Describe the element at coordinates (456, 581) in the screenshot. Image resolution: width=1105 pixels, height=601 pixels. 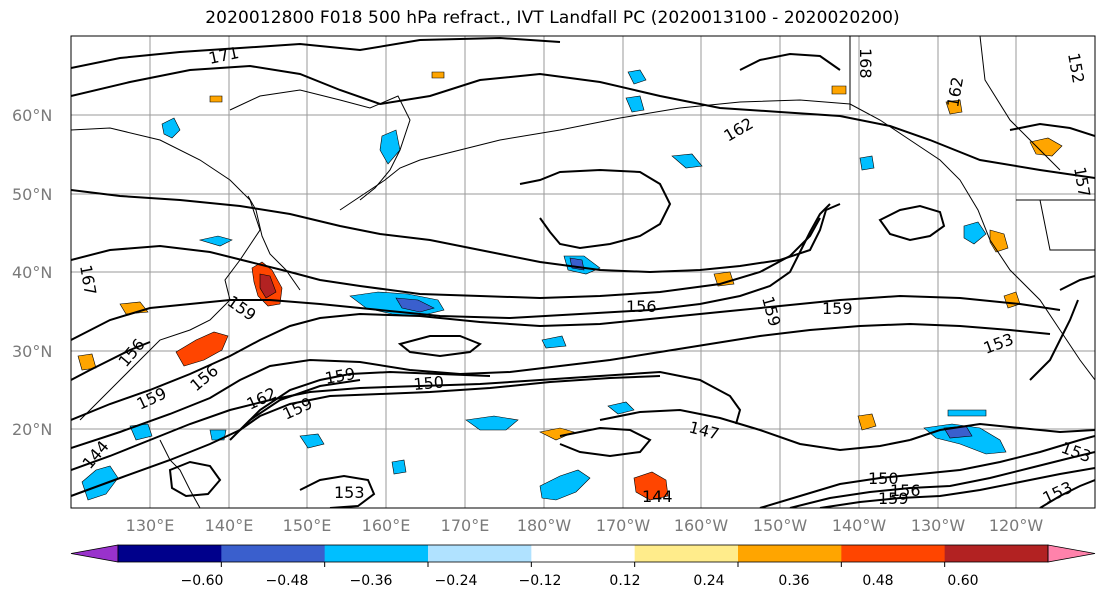
I see `colorbar-tick-label: −0.24` at that location.